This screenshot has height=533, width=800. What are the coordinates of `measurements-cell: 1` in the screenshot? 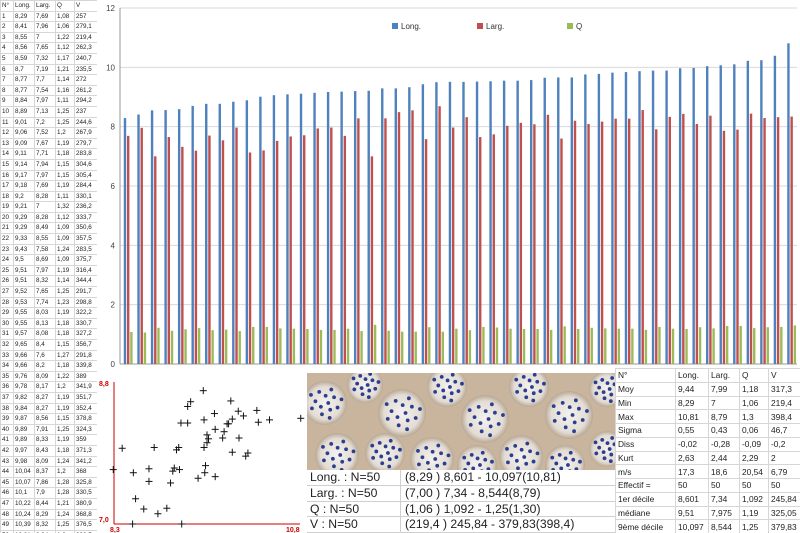 It's located at (7, 16).